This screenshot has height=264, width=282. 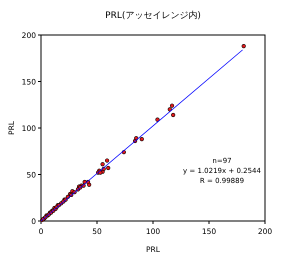 What do you see at coordinates (153, 15) in the screenshot?
I see `chart-title: PRL(アッセイレンジ内)` at bounding box center [153, 15].